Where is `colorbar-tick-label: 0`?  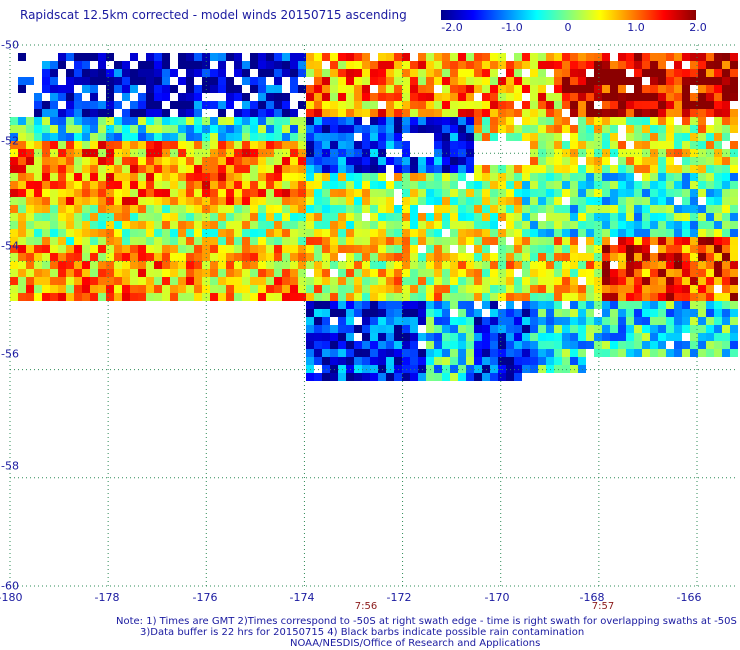
colorbar-tick-label: 0 is located at coordinates (568, 27).